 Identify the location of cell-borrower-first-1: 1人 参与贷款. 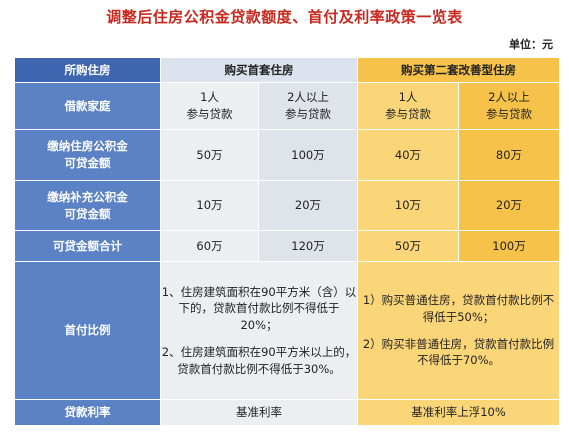
(209, 106).